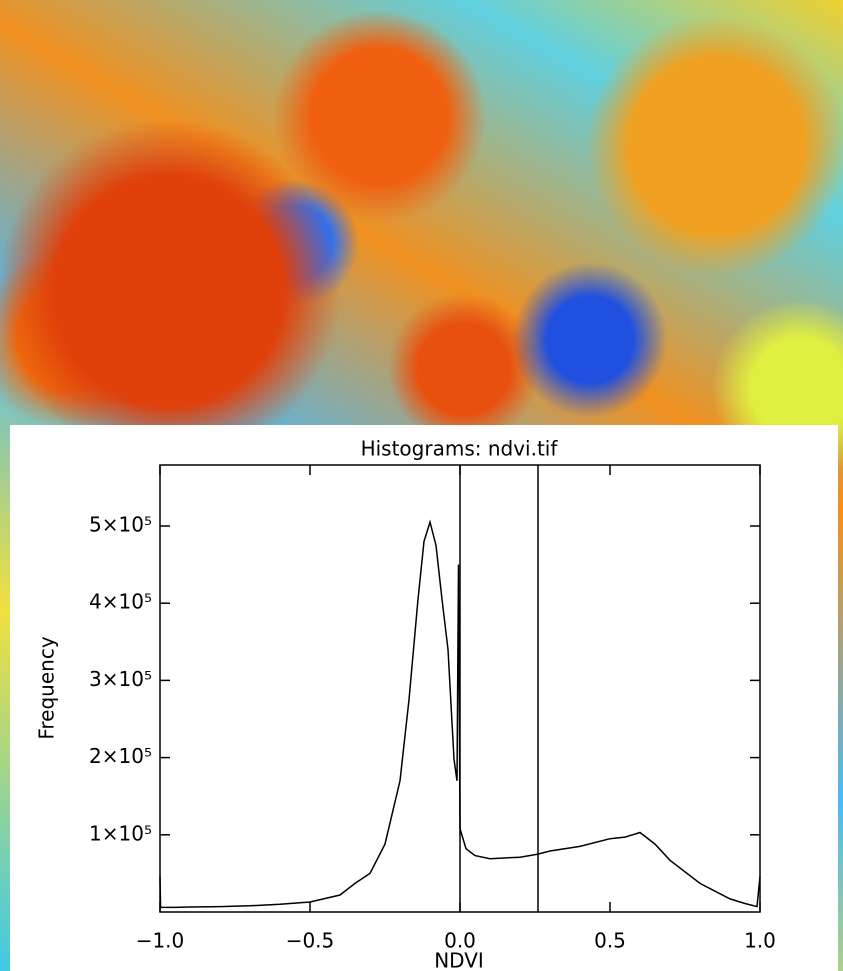 The image size is (843, 971). Describe the element at coordinates (460, 941) in the screenshot. I see `x-tick-label: 0.0` at that location.